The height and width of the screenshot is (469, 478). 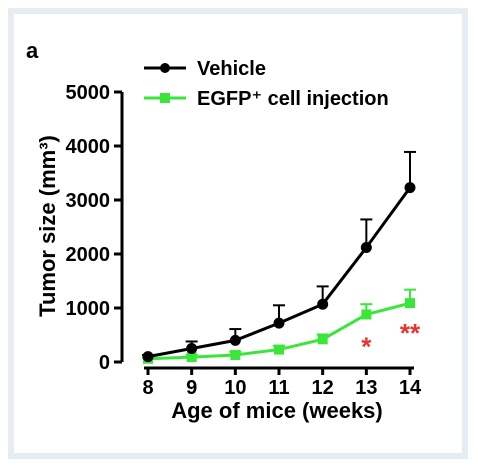 I want to click on legend-vehicle-marker, so click(x=165, y=68).